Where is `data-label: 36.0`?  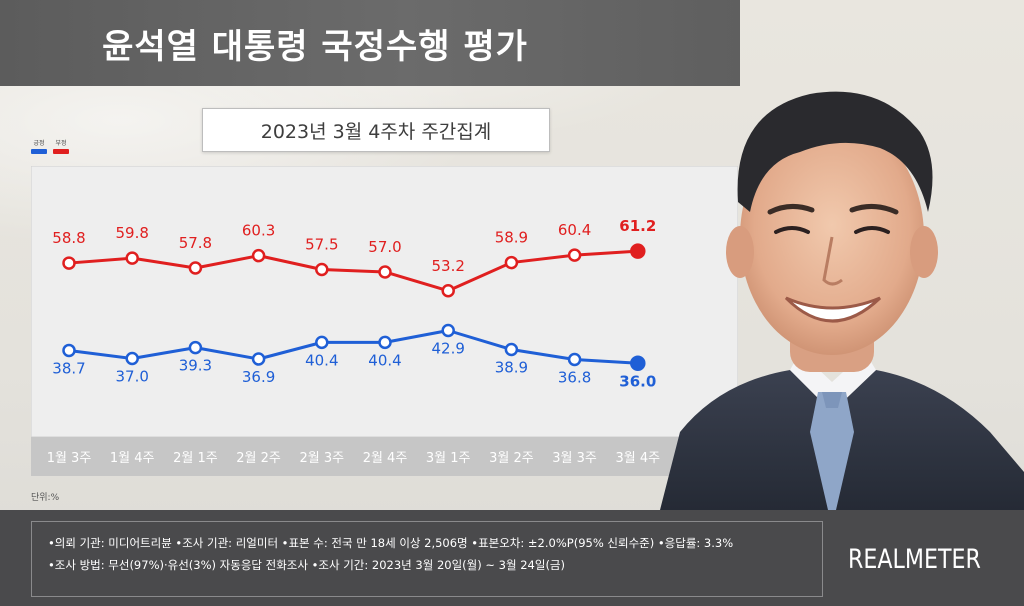
data-label: 36.0 is located at coordinates (637, 381).